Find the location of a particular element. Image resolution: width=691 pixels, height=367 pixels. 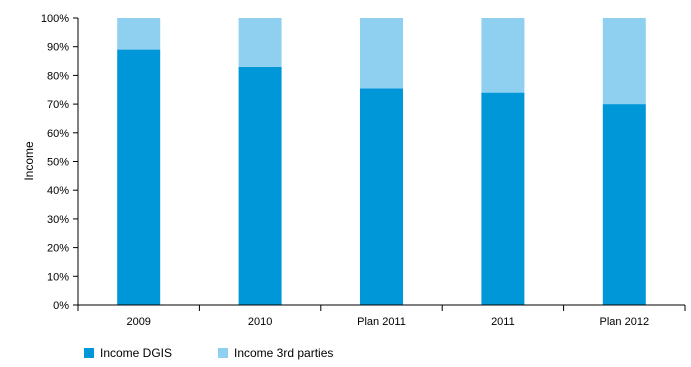

x-ticks-layer: 2009 2010 Plan 2011 2011 Plan 2012 is located at coordinates (381, 316).